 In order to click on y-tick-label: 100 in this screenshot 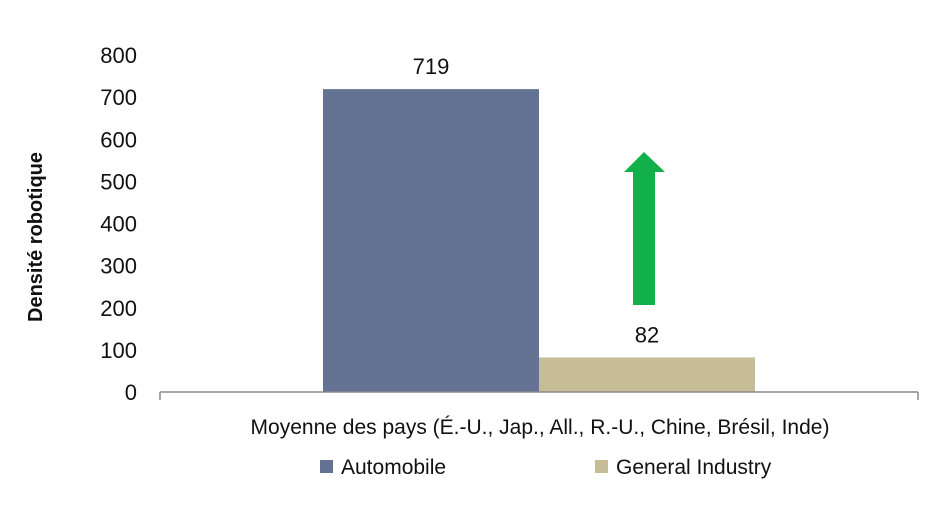, I will do `click(118, 350)`.